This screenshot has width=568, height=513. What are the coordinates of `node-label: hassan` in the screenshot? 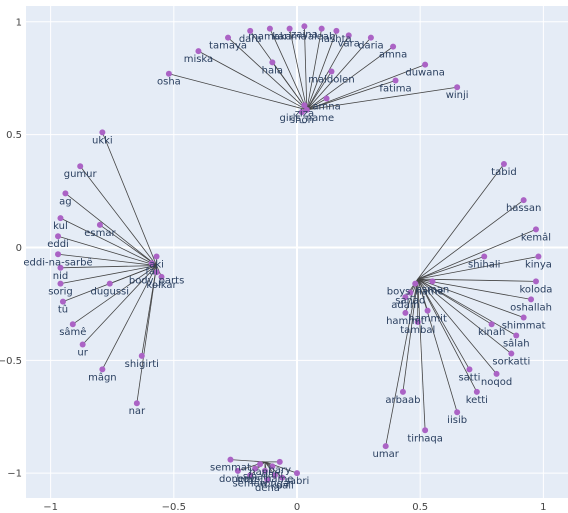 It's located at (523, 208).